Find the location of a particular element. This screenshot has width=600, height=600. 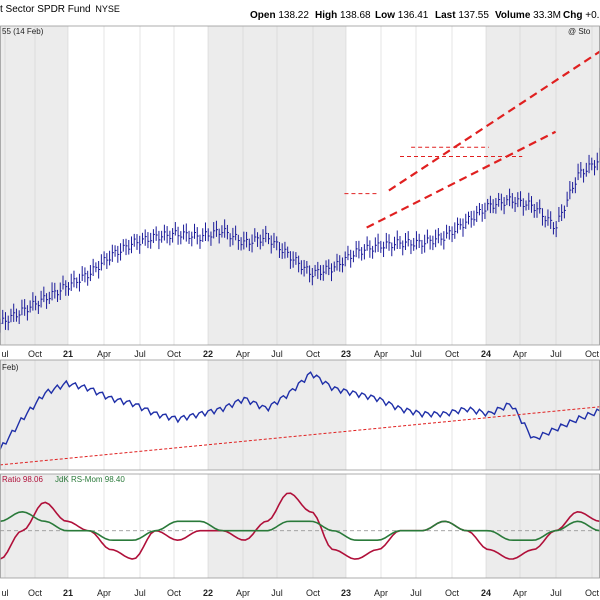

open-value: Open 138.22 is located at coordinates (279, 15).